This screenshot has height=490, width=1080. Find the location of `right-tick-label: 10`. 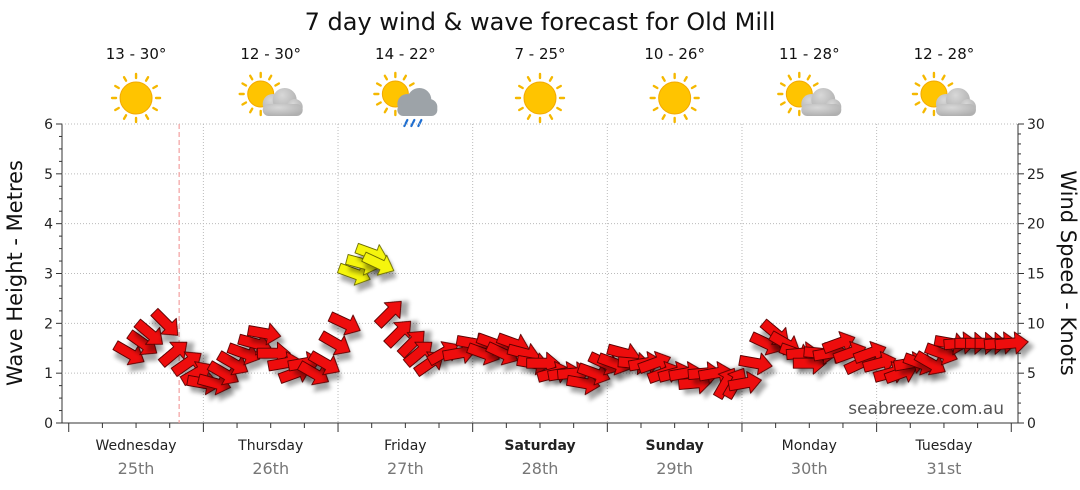

right-tick-label: 10 is located at coordinates (1036, 324).